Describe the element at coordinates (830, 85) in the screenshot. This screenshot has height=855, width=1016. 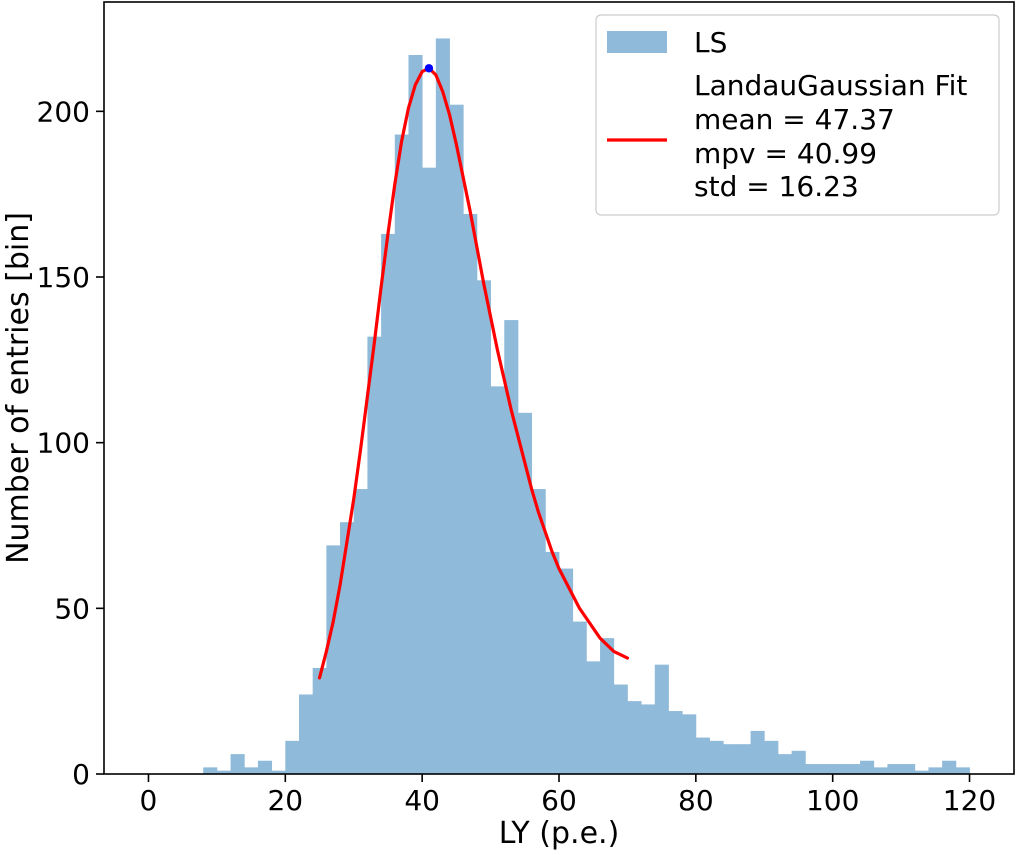
I see `legend-fit-label: LandauGaussian Fit` at that location.